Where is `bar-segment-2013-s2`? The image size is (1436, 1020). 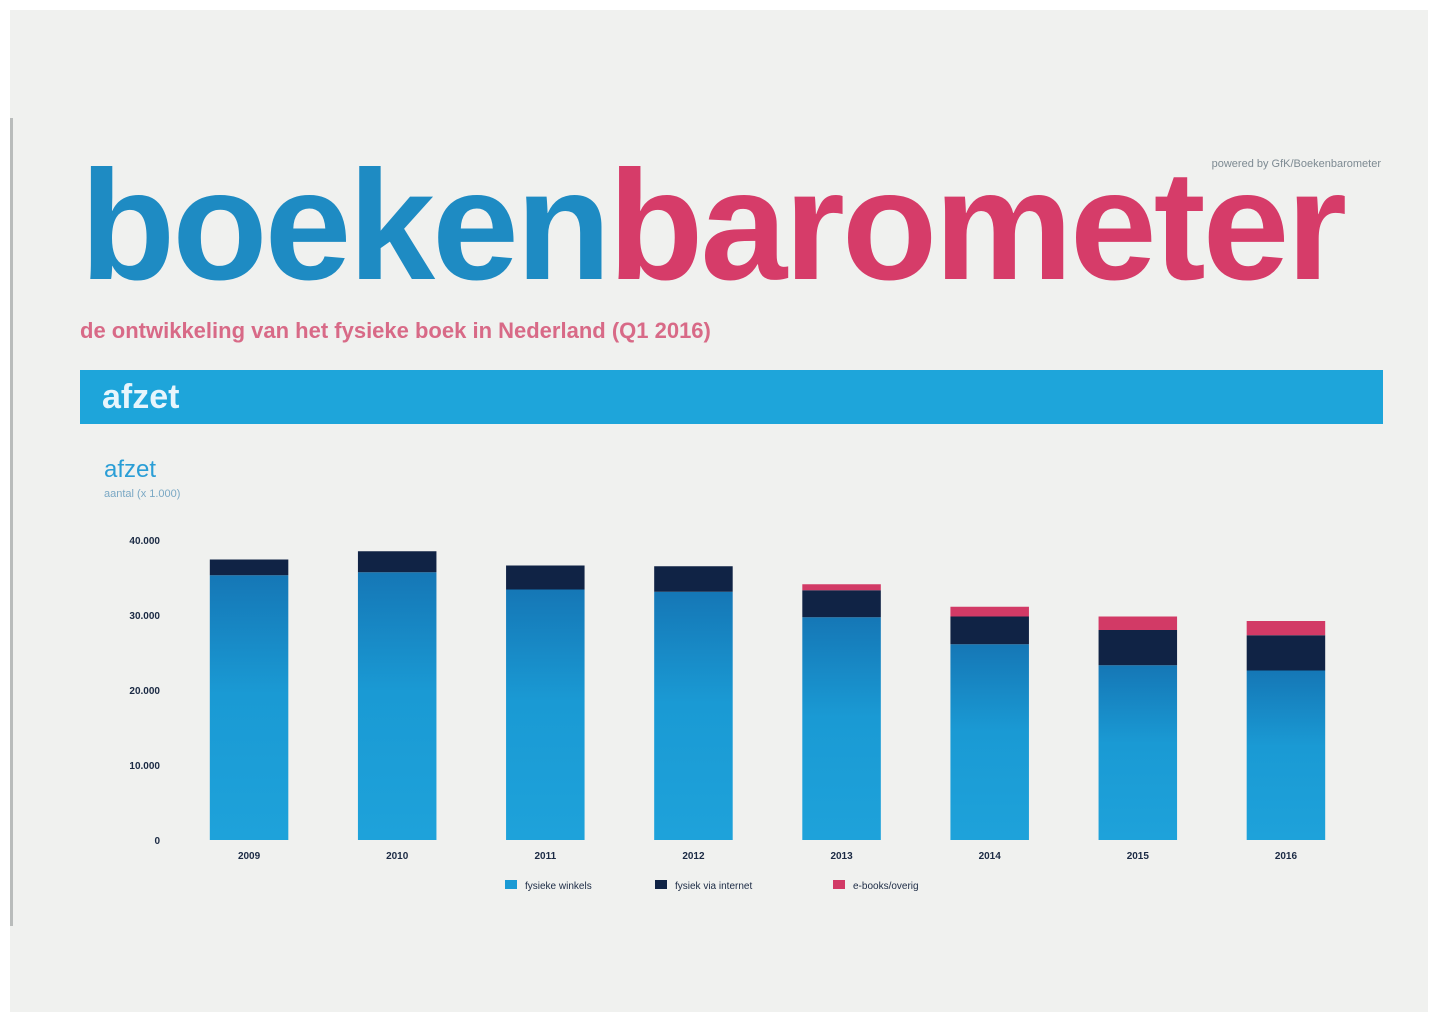 bar-segment-2013-s2 is located at coordinates (841, 587).